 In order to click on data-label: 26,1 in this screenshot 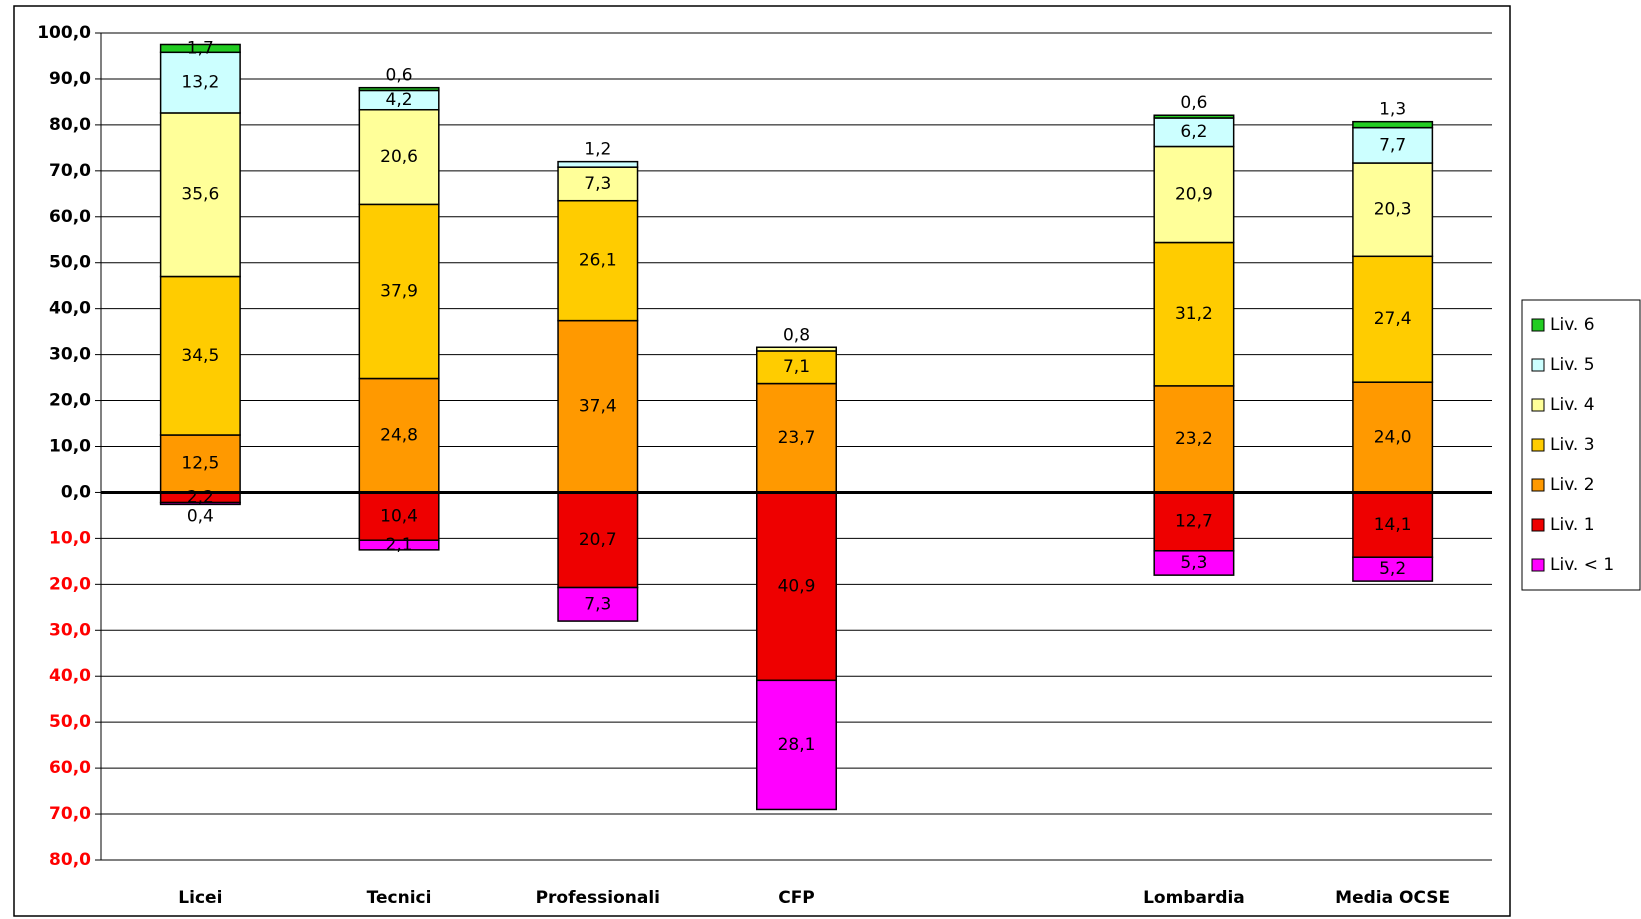, I will do `click(598, 261)`.